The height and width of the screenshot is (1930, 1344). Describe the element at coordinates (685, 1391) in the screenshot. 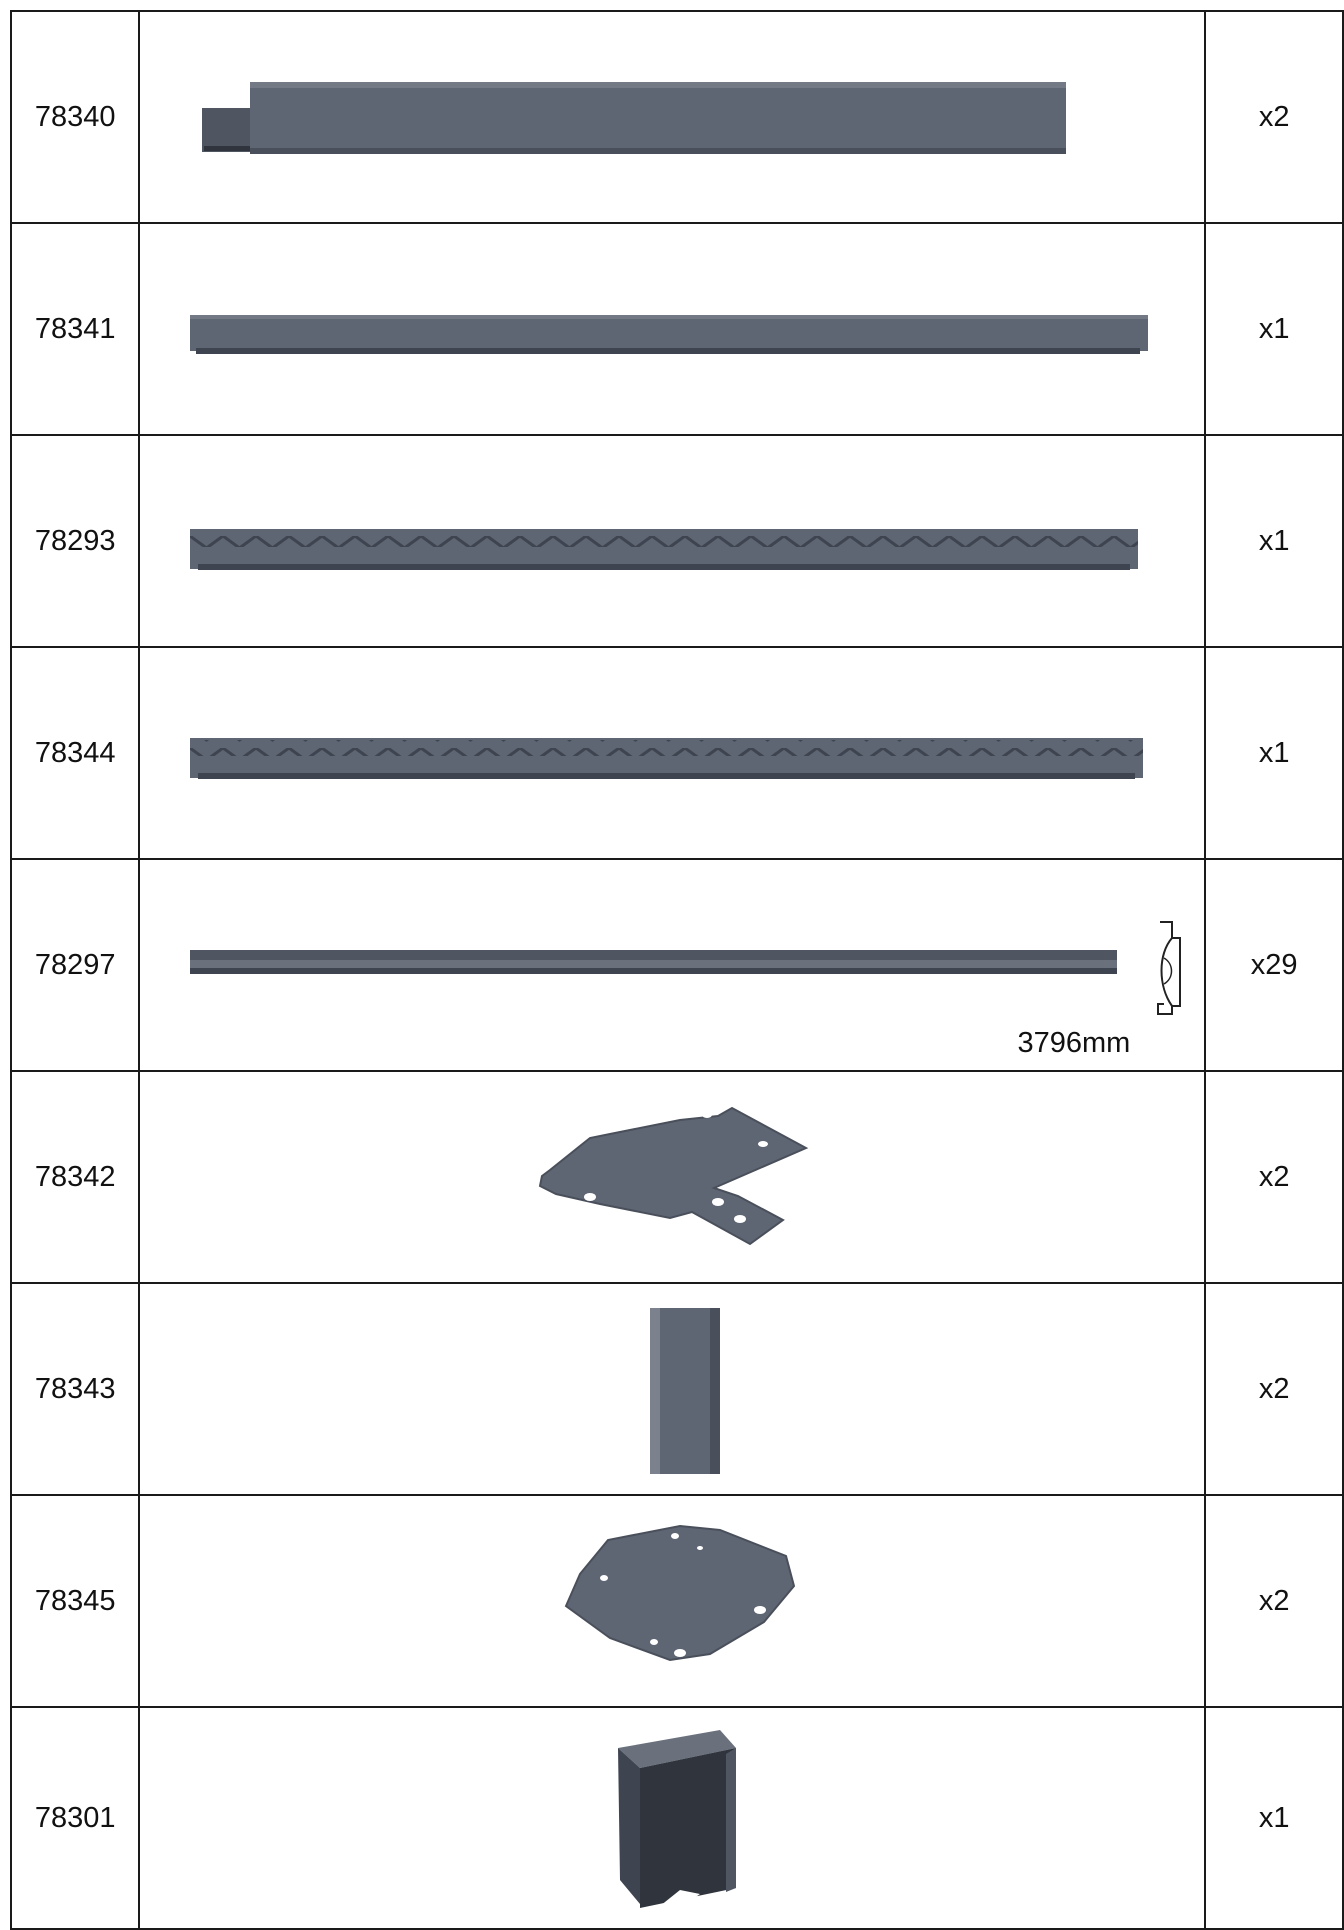

I see `short-channel-icon` at that location.